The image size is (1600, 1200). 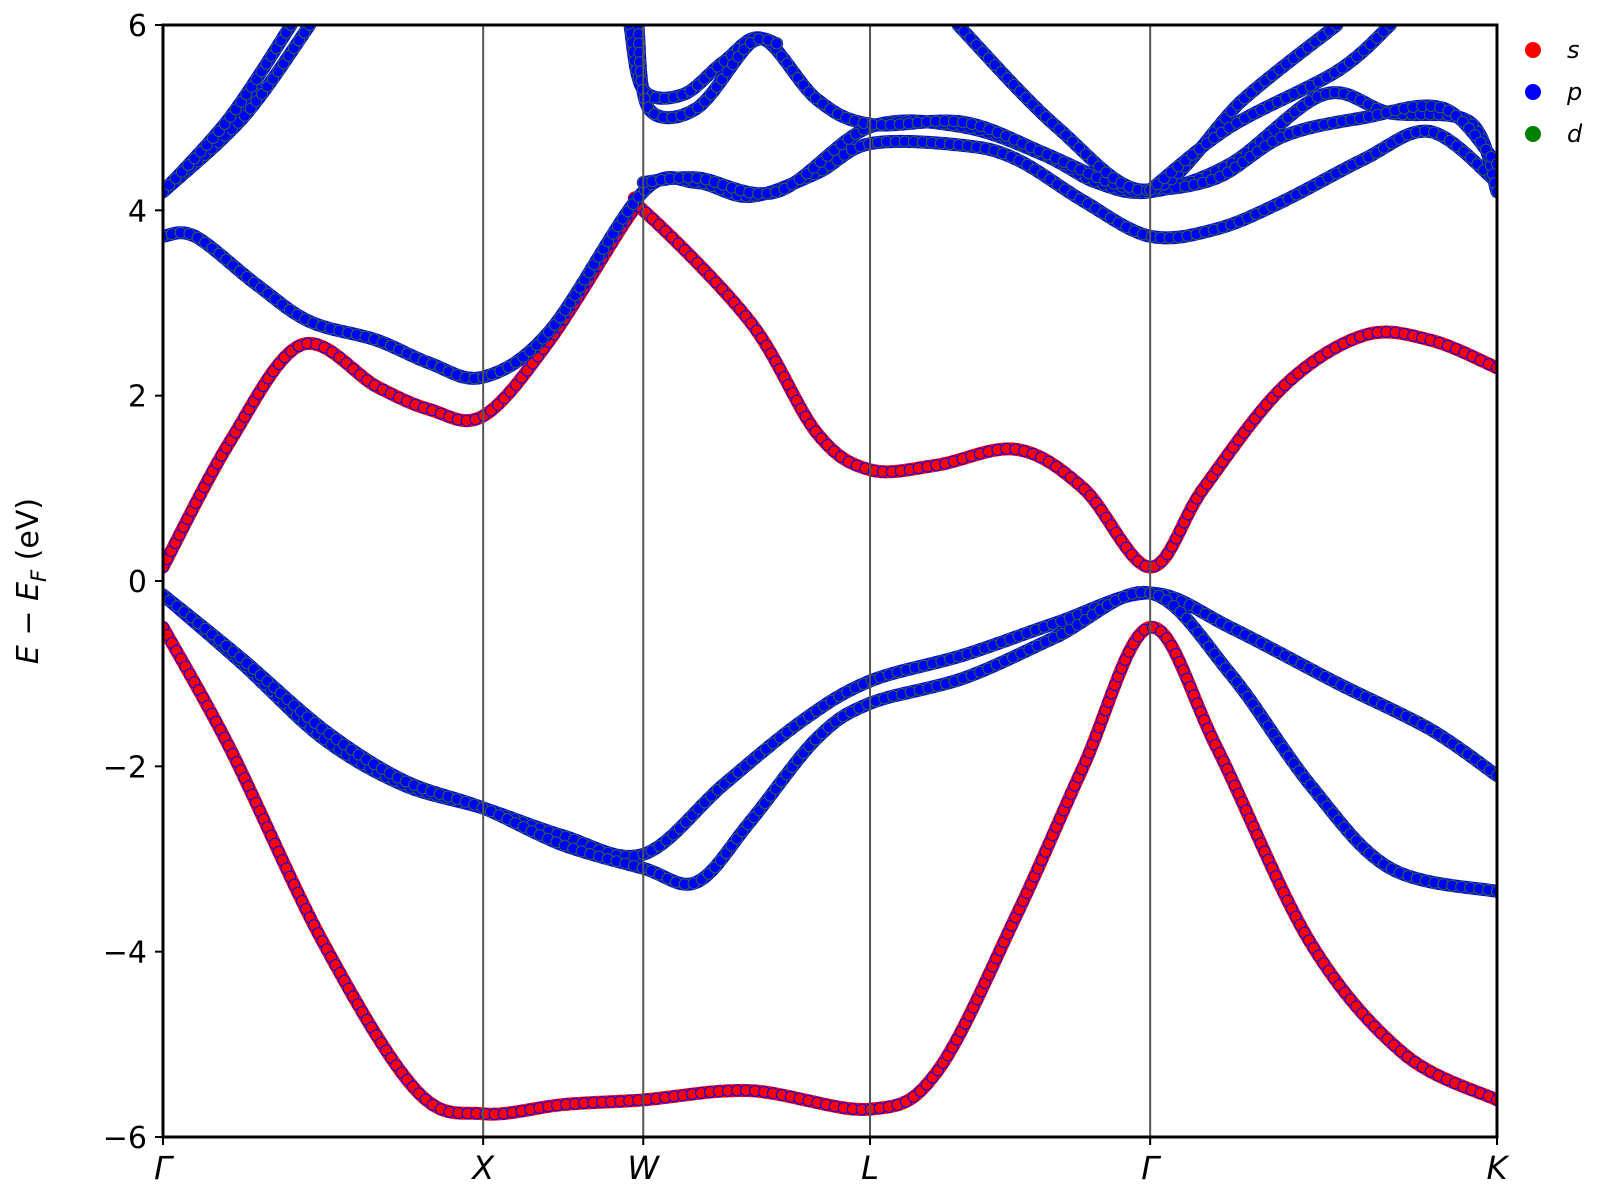 I want to click on legend-label-p: p, so click(x=1574, y=92).